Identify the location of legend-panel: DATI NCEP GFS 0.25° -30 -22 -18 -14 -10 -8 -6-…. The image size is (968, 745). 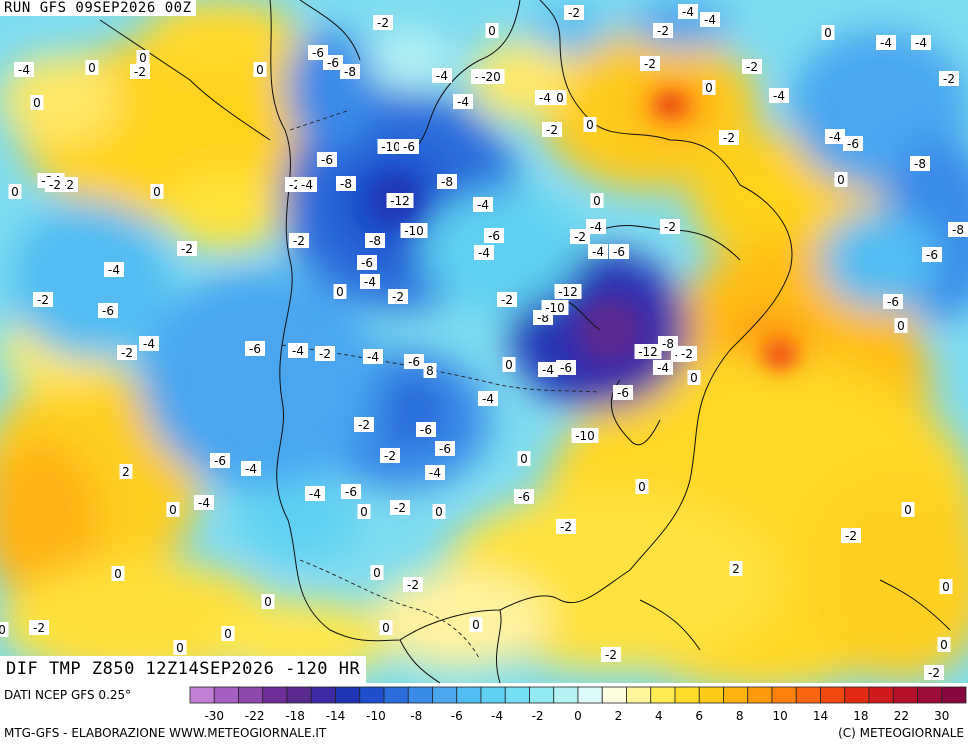
(484, 714).